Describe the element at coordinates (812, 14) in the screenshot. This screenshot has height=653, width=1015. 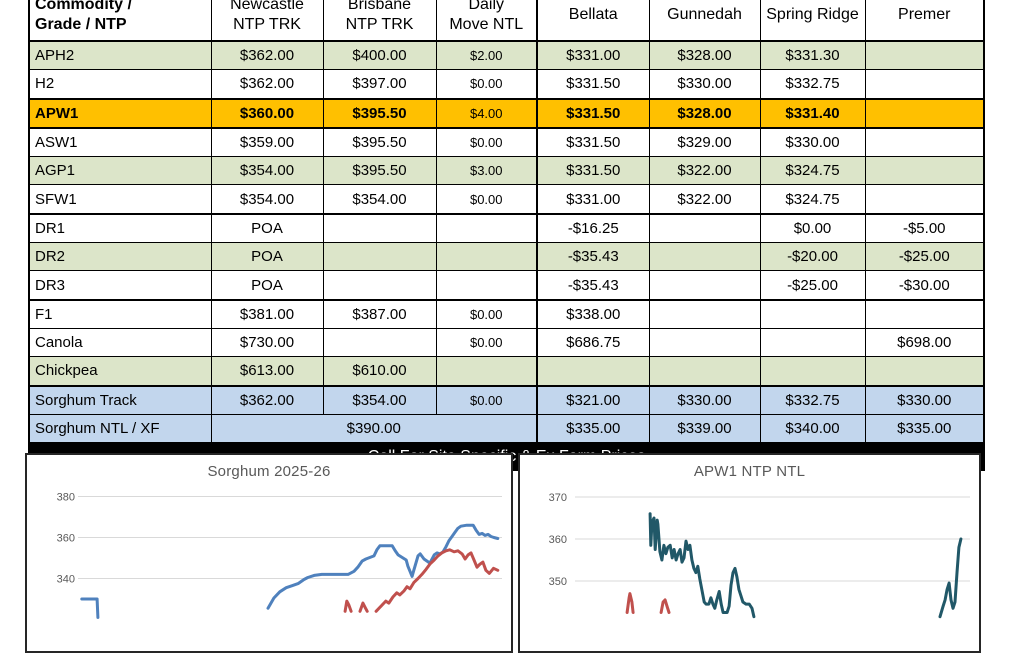
I see `header-line-1: Spring Ridge` at that location.